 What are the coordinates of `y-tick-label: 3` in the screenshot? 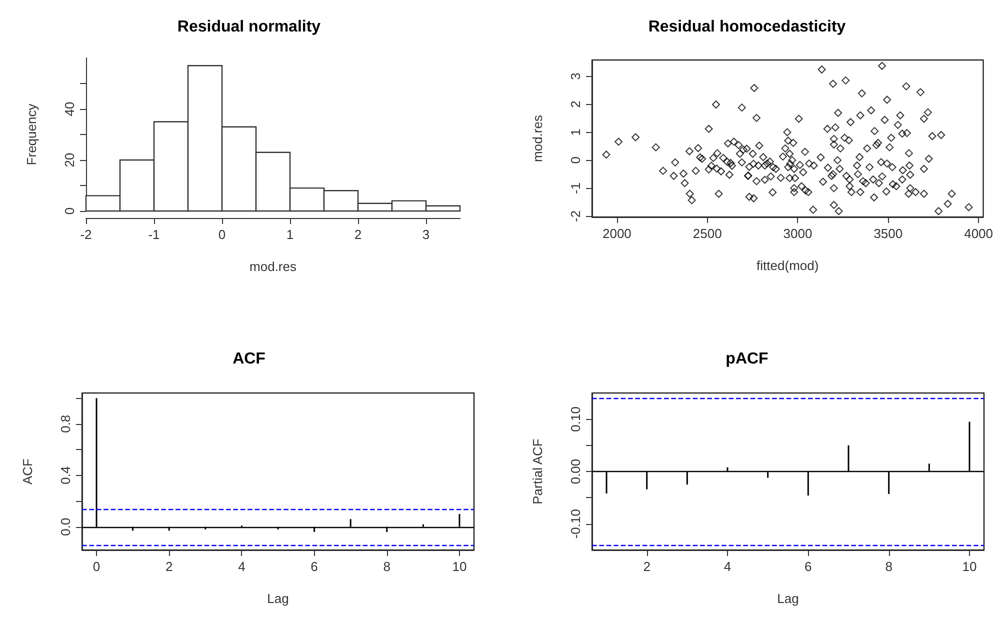 It's located at (575, 76).